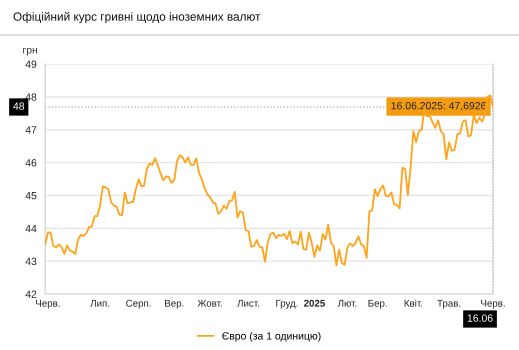 The height and width of the screenshot is (350, 519). What do you see at coordinates (480, 318) in the screenshot?
I see `text: 16.06` at bounding box center [480, 318].